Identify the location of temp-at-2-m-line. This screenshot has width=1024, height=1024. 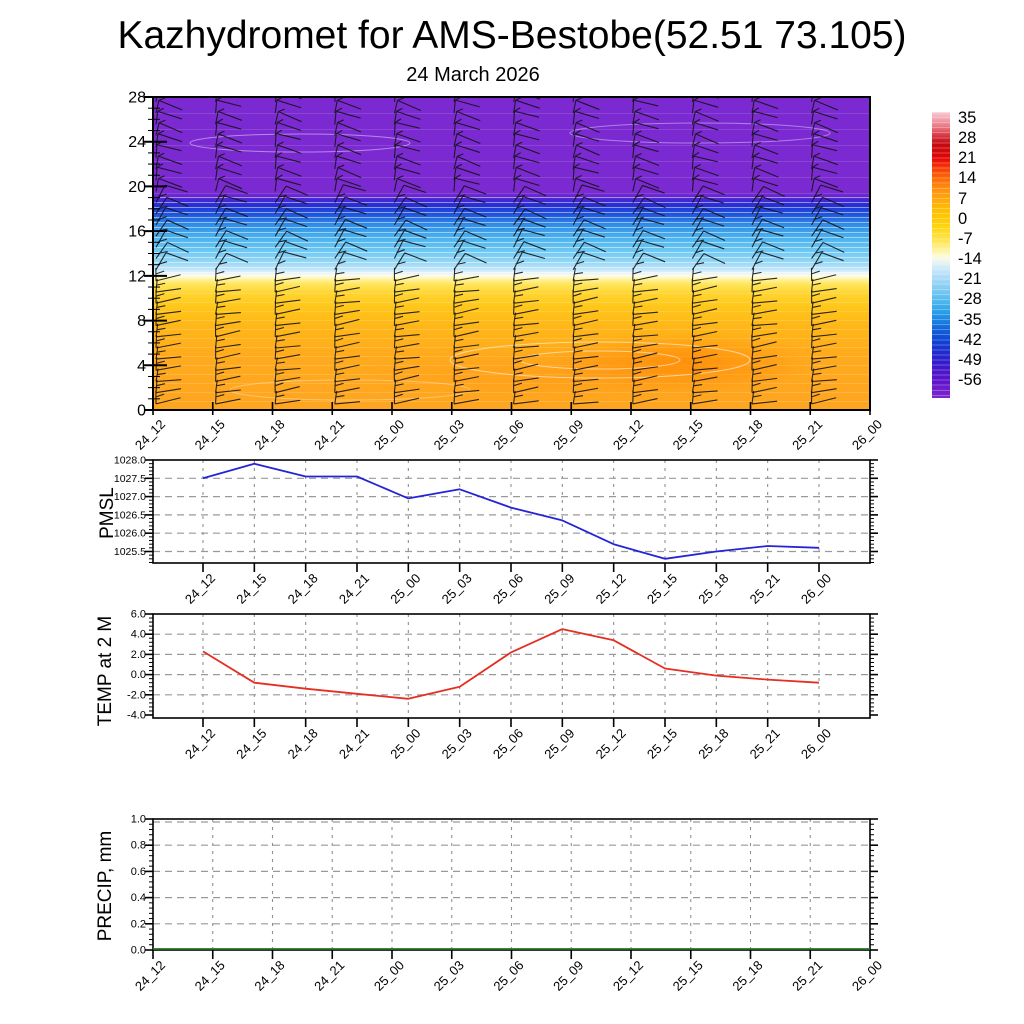
(511, 664).